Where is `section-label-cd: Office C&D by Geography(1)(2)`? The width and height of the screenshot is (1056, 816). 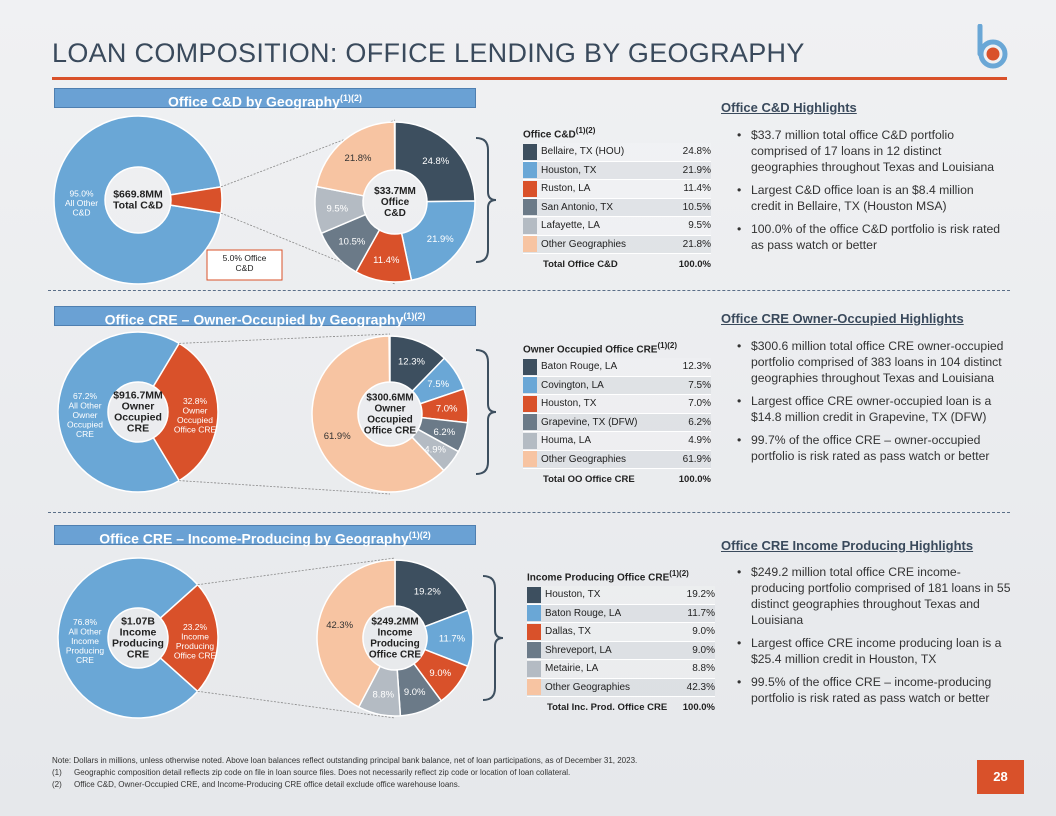
section-label-cd: Office C&D by Geography(1)(2) is located at coordinates (265, 99).